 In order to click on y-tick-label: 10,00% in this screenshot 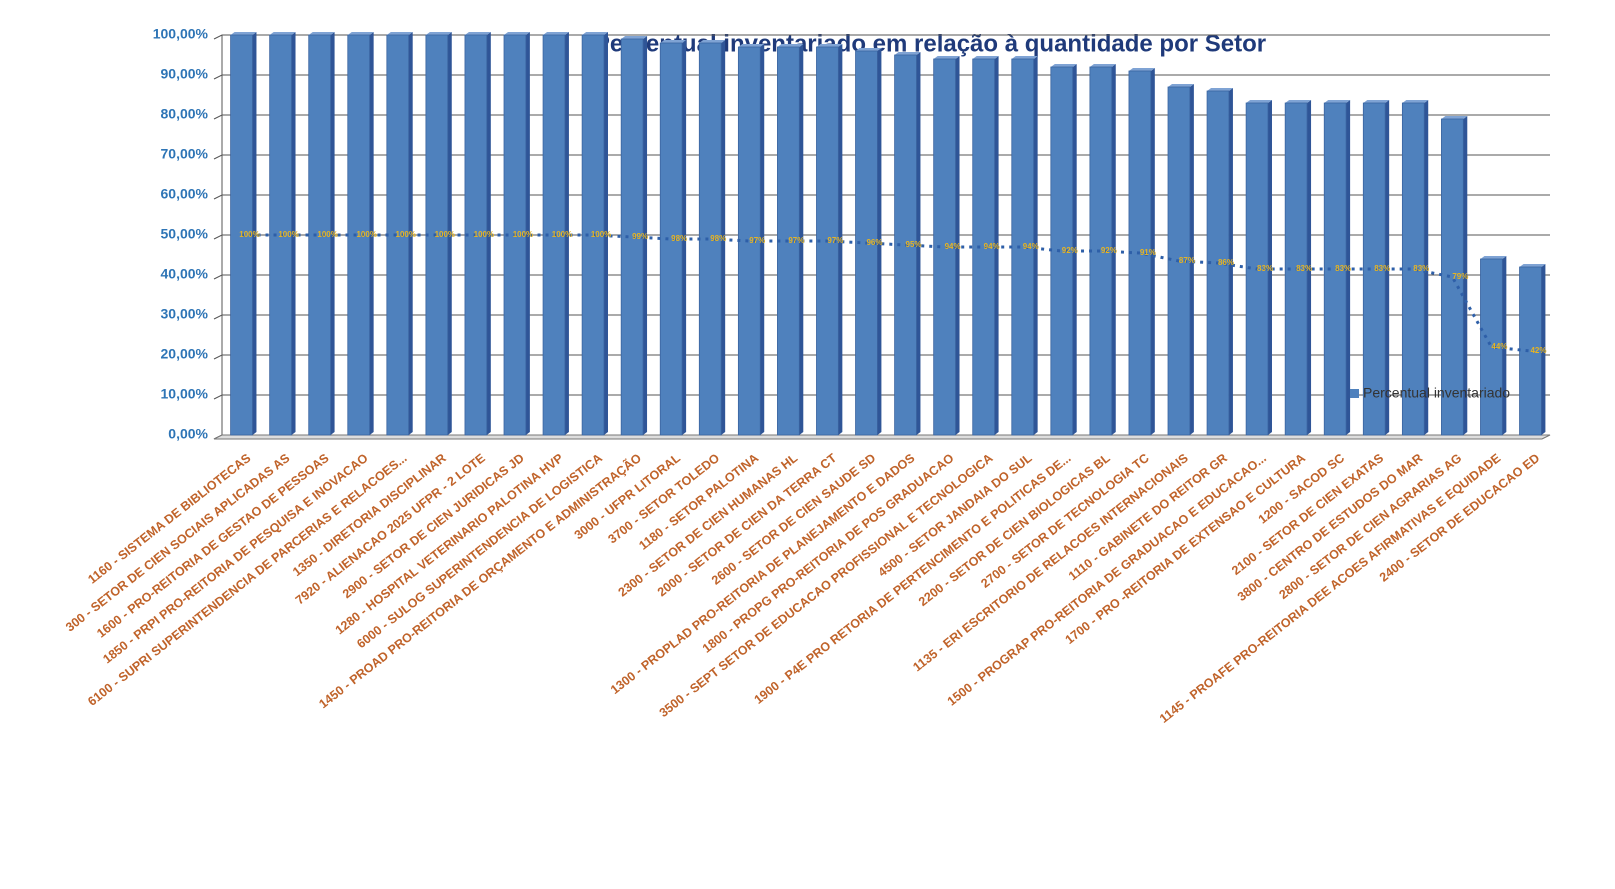, I will do `click(185, 394)`.